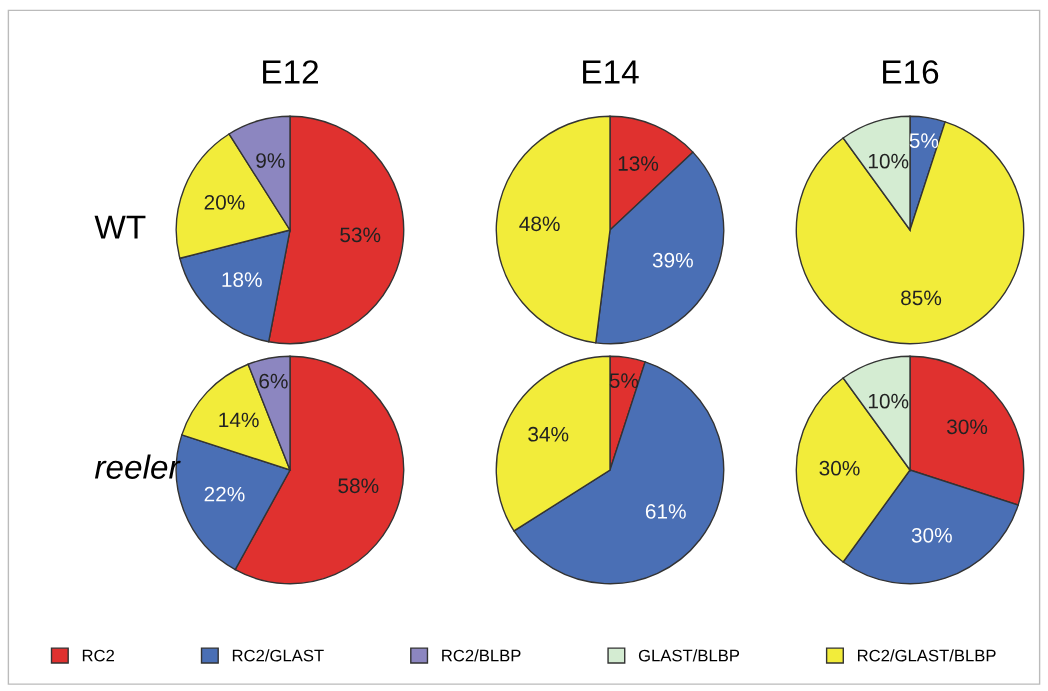  I want to click on data-label: 6%, so click(273, 381).